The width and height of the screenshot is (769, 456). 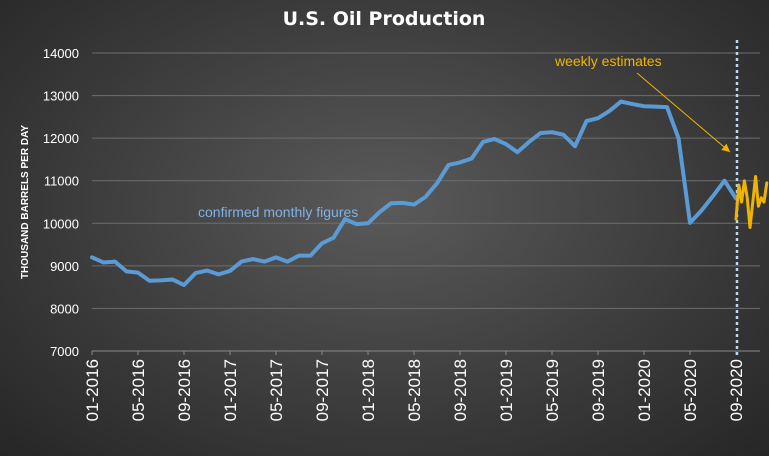 What do you see at coordinates (92, 390) in the screenshot?
I see `x-tick-label: 01-2016` at bounding box center [92, 390].